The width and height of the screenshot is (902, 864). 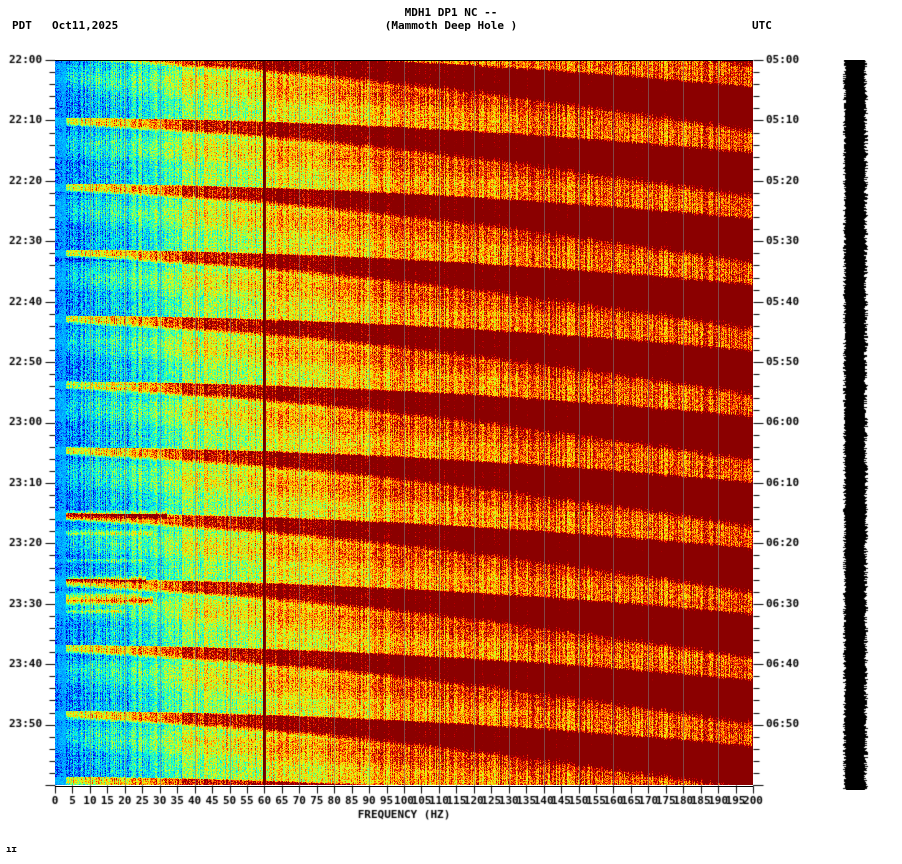 I want to click on station-subtitle: (Mammoth Deep Hole ), so click(x=451, y=25).